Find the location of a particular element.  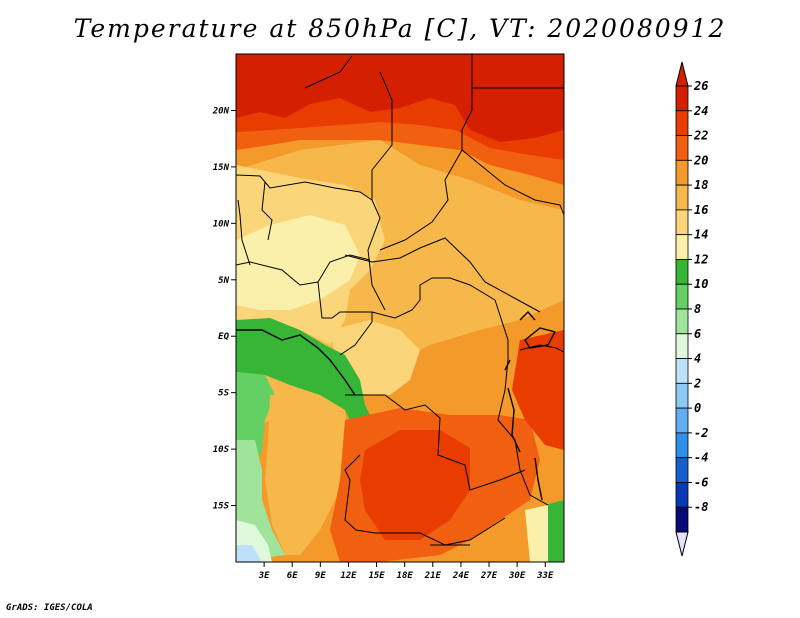

colorbar-label: 16 is located at coordinates (701, 210).